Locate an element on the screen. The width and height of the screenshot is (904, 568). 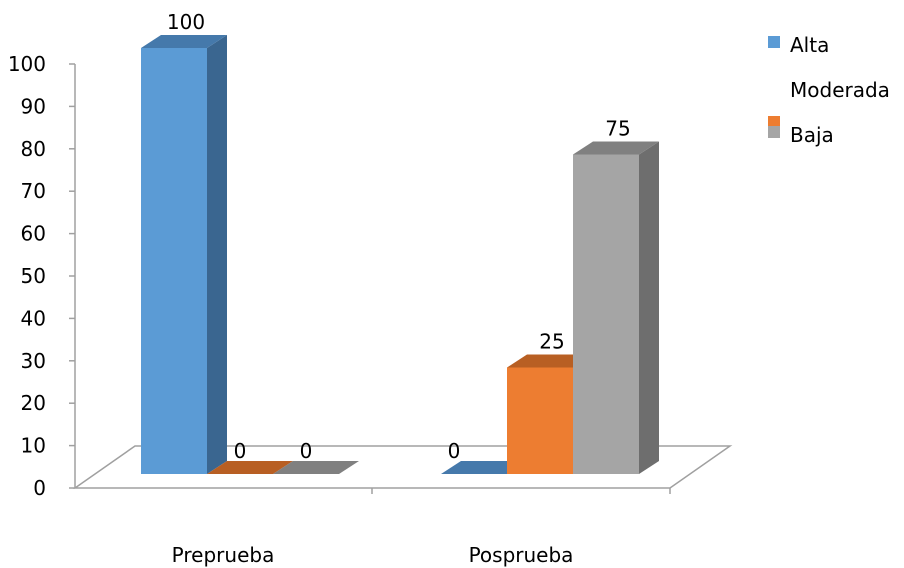
legend-label-alta: Alta is located at coordinates (809, 45).